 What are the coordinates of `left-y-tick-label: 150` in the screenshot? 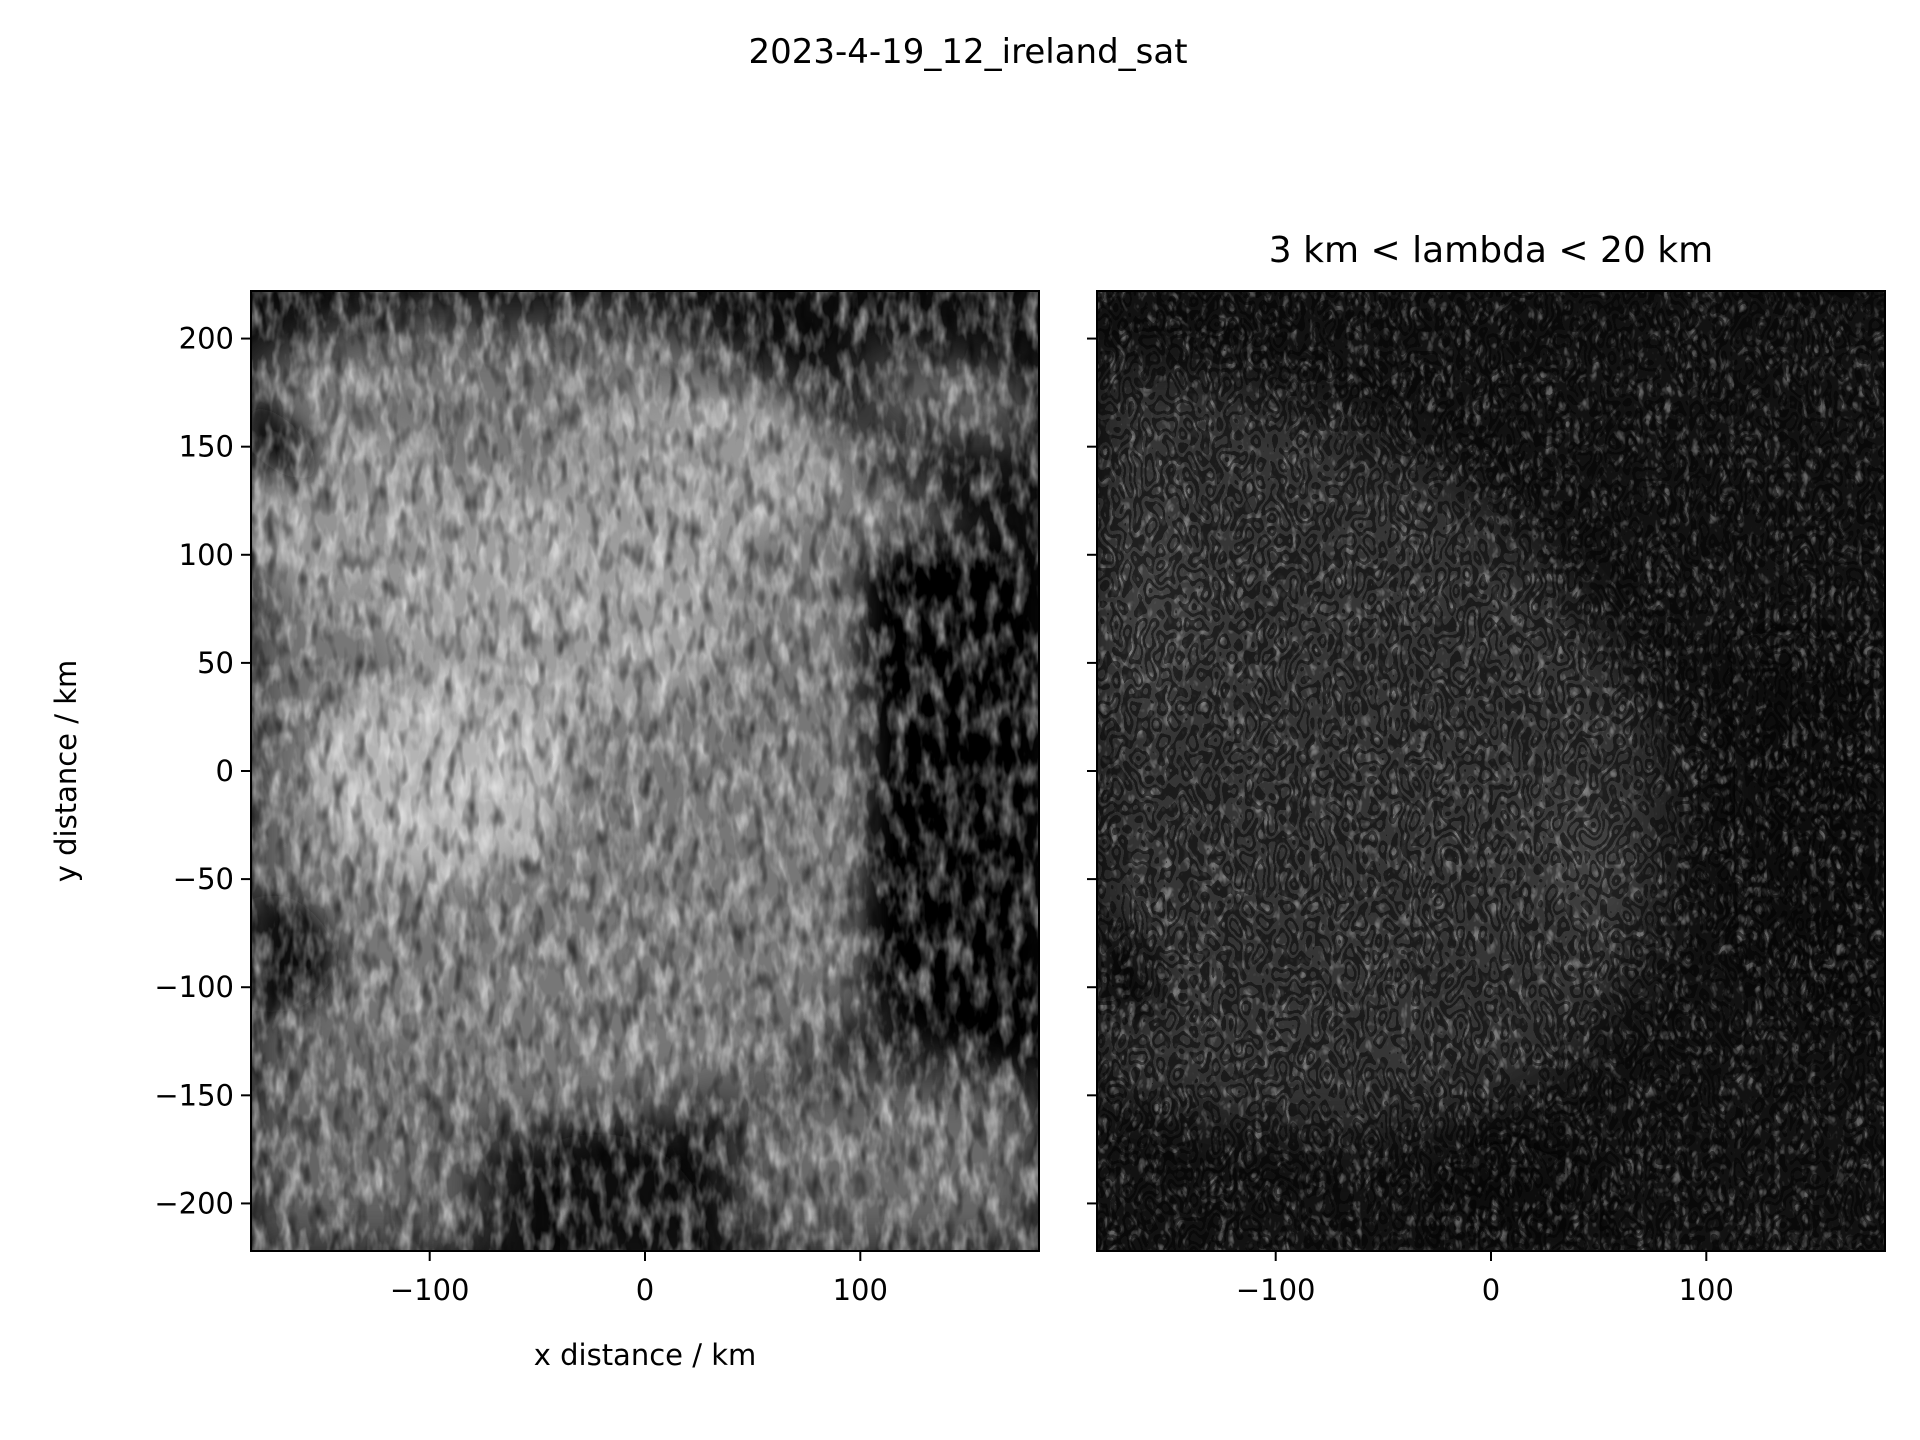 It's located at (206, 447).